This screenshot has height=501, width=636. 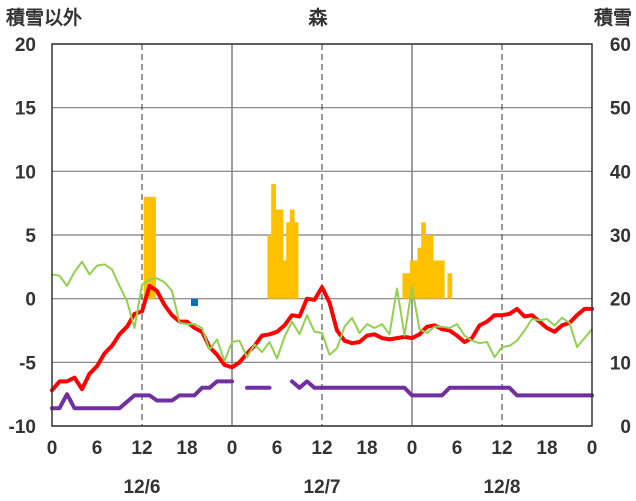 What do you see at coordinates (620, 300) in the screenshot?
I see `right-tick-label: 20` at bounding box center [620, 300].